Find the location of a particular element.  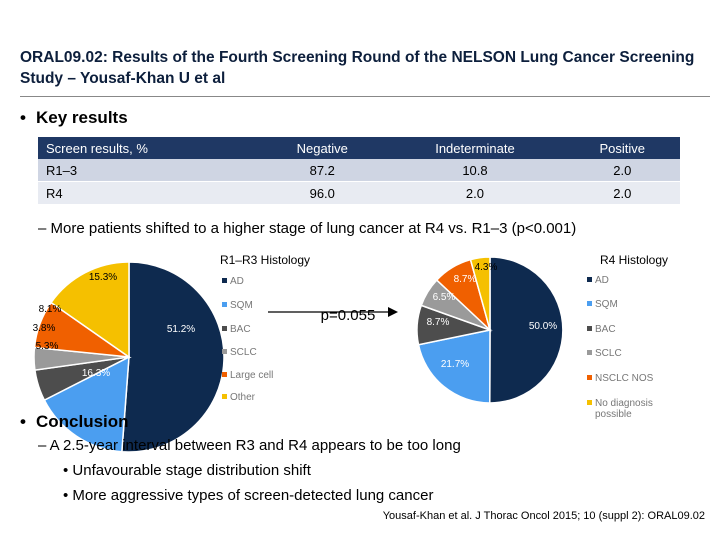

table-header: Indeterminate is located at coordinates (475, 148).